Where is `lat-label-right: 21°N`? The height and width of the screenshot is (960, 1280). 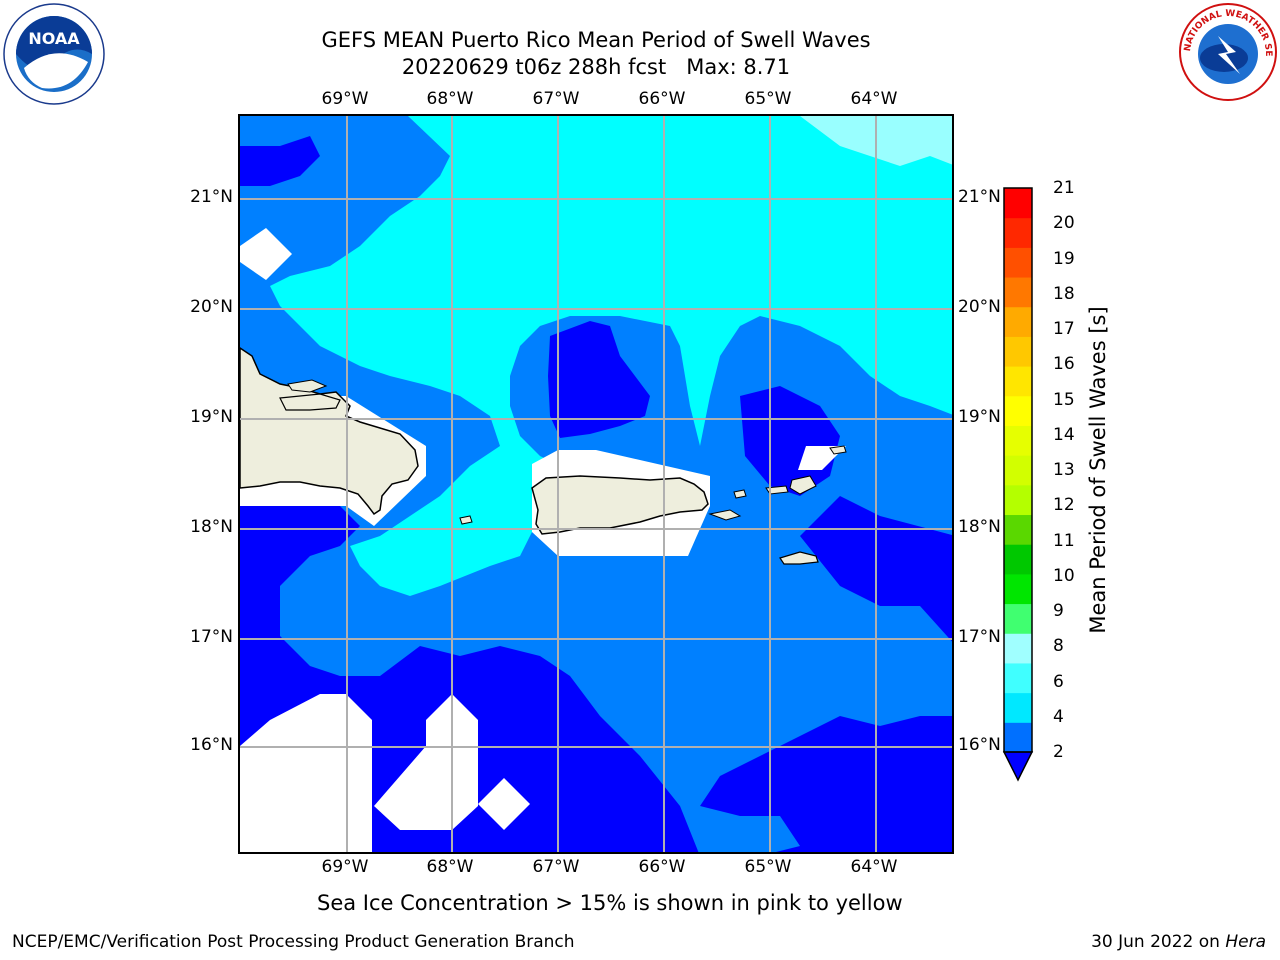
lat-label-right: 21°N is located at coordinates (979, 197).